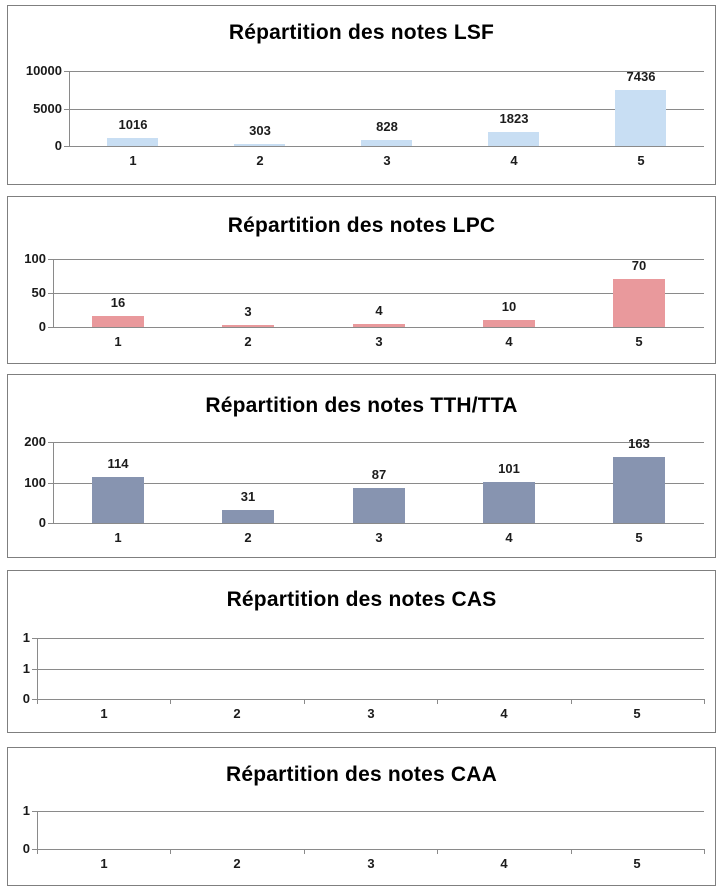 The image size is (727, 892). I want to click on chart-title: Répartition des notes CAS, so click(361, 599).